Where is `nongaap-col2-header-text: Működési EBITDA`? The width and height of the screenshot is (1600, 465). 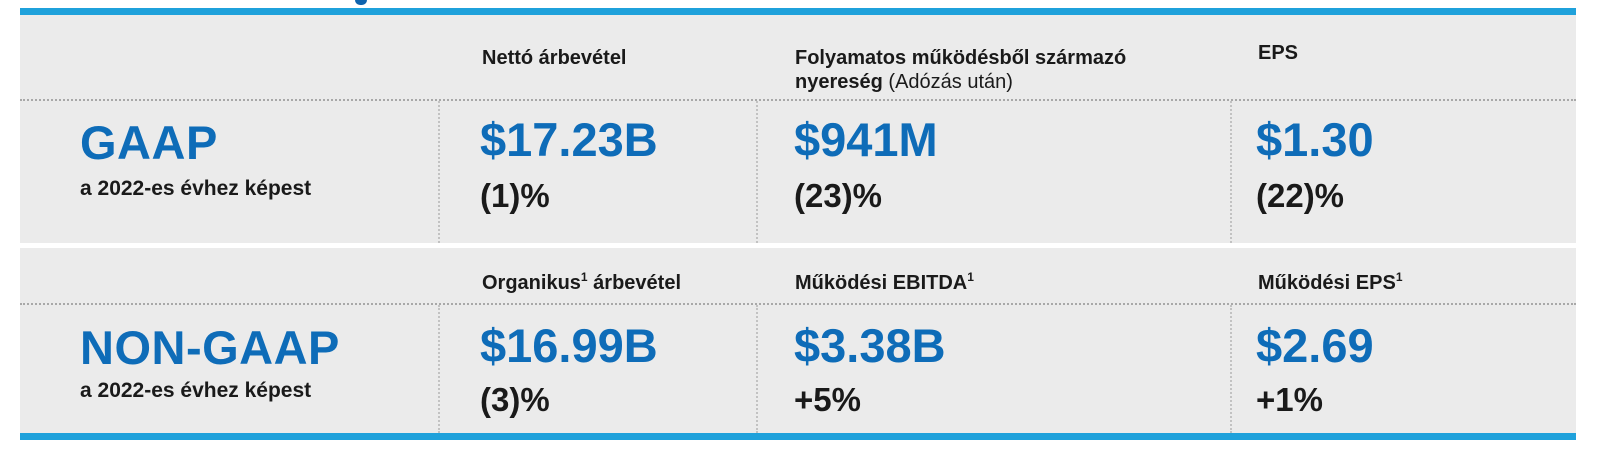
nongaap-col2-header-text: Működési EBITDA is located at coordinates (881, 283).